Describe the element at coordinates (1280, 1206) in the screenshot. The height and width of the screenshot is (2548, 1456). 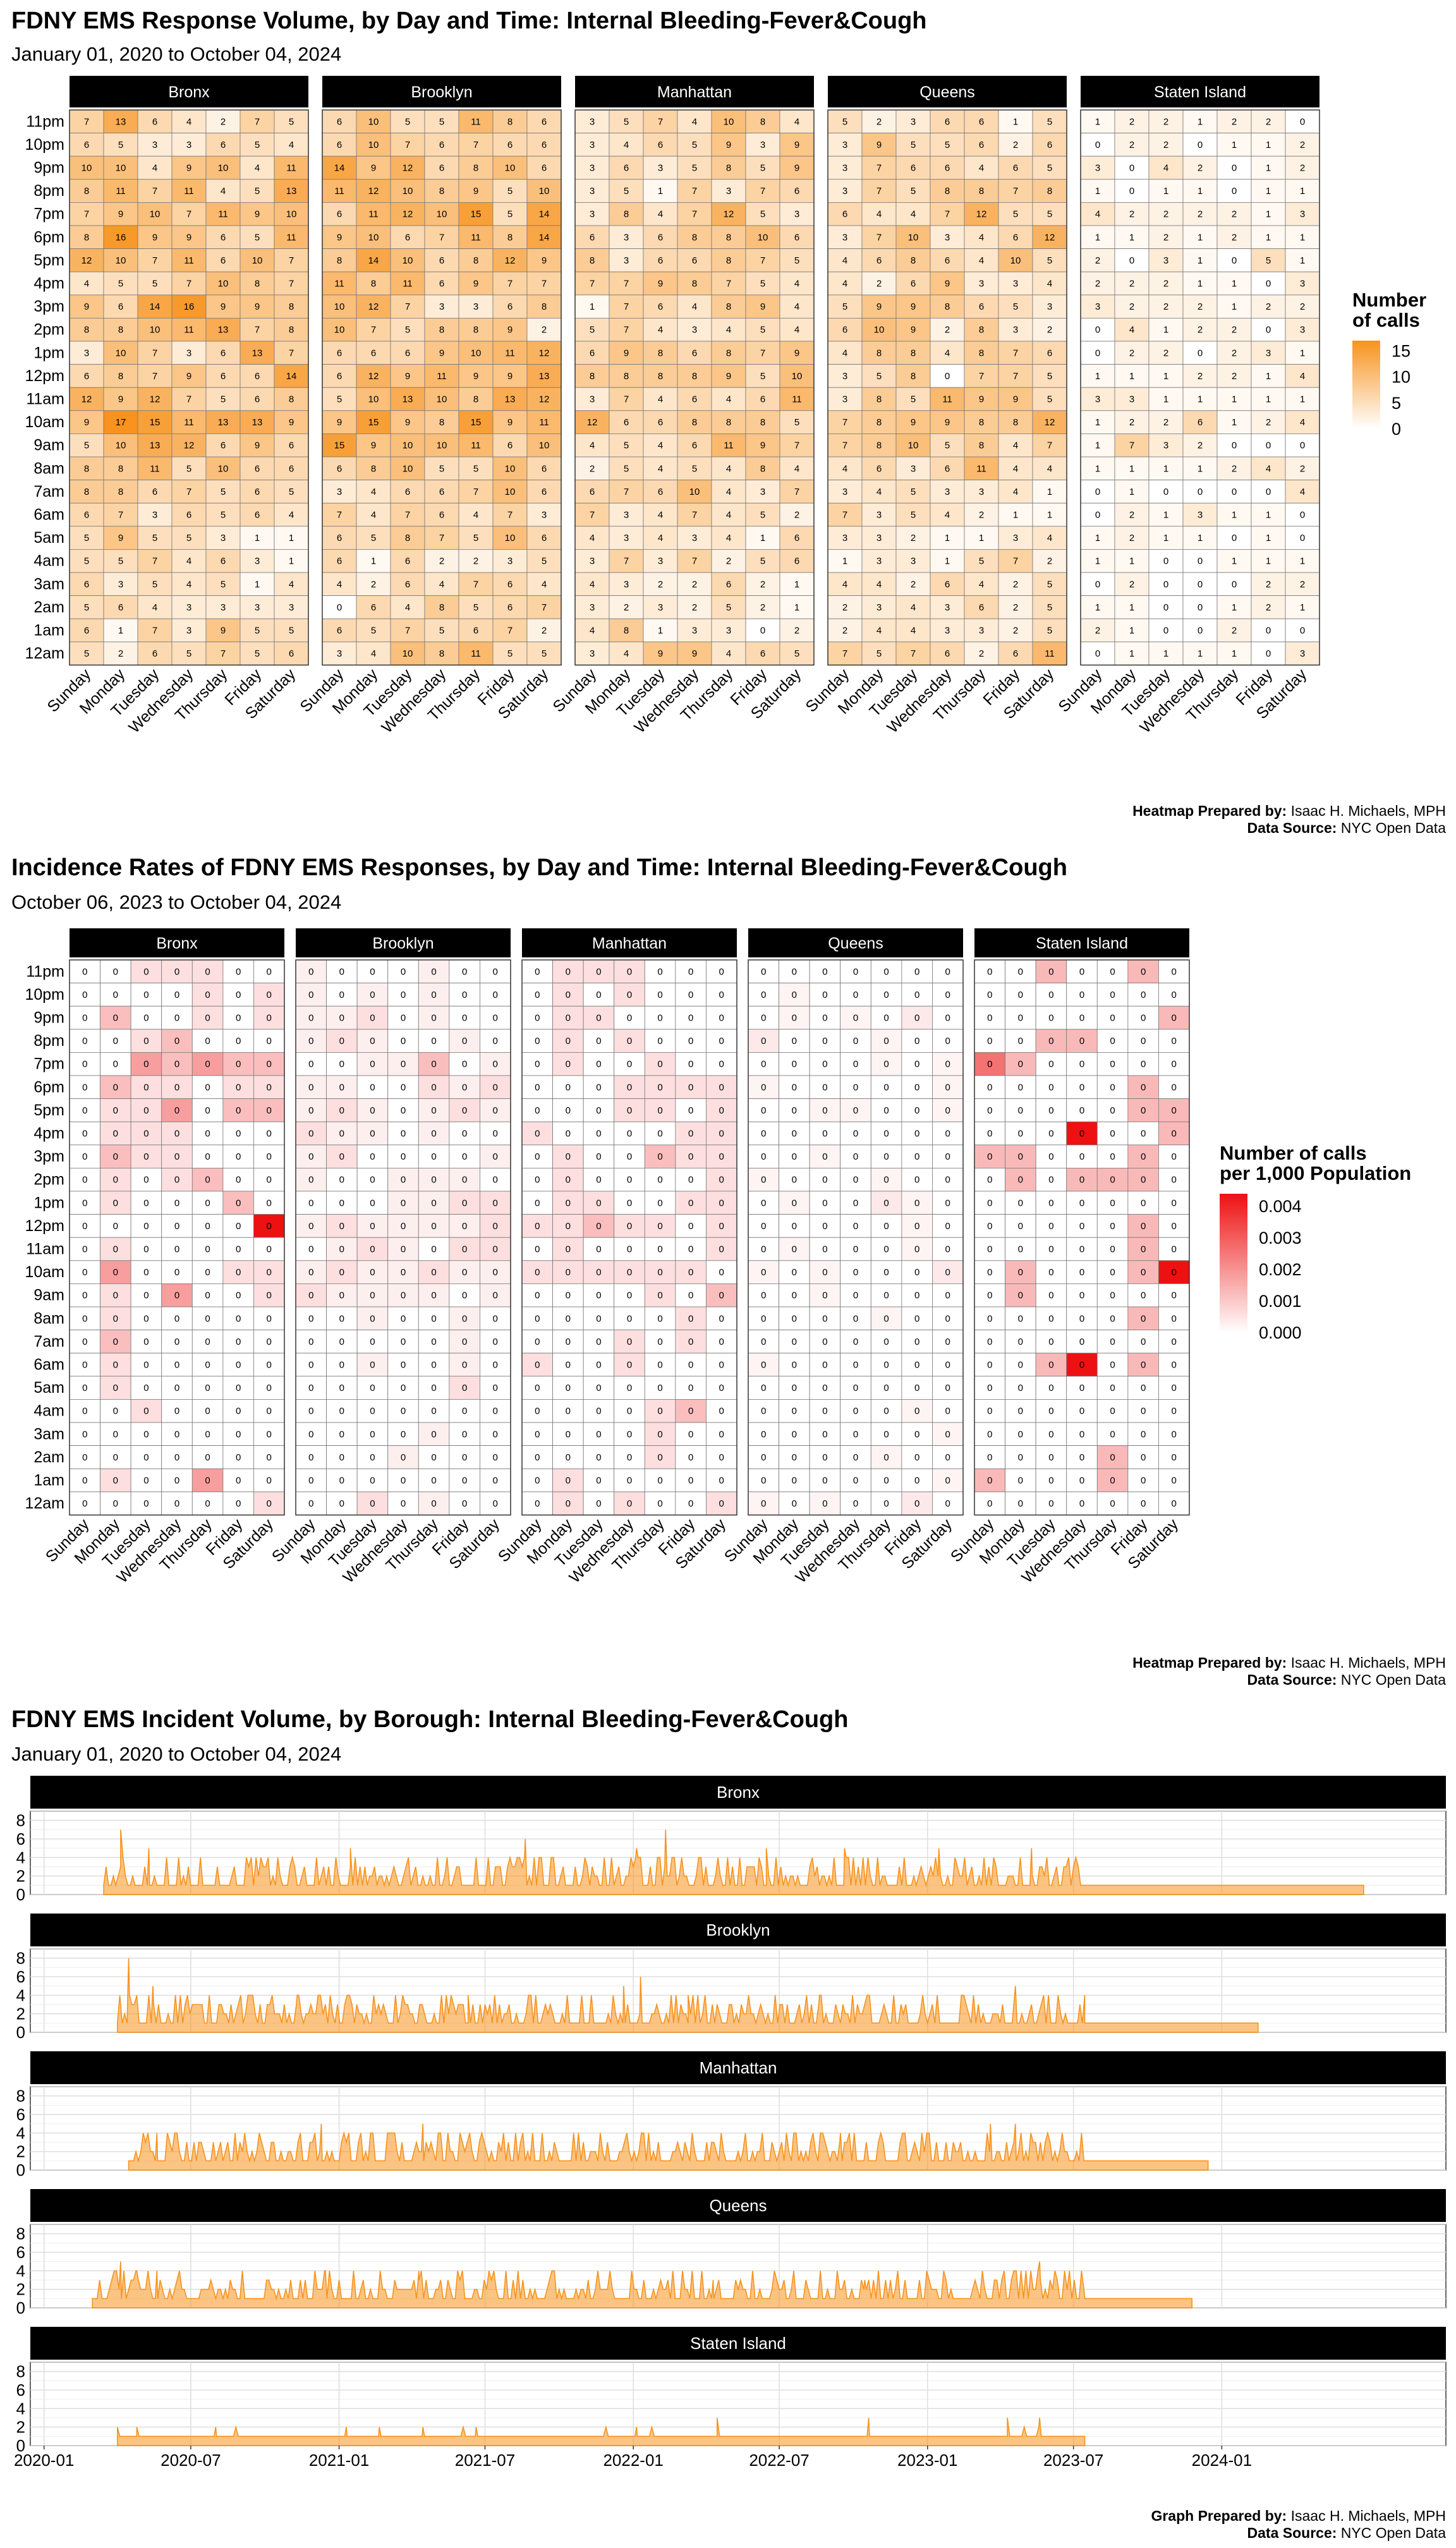
I see `legend-tick-label: 0.004` at that location.